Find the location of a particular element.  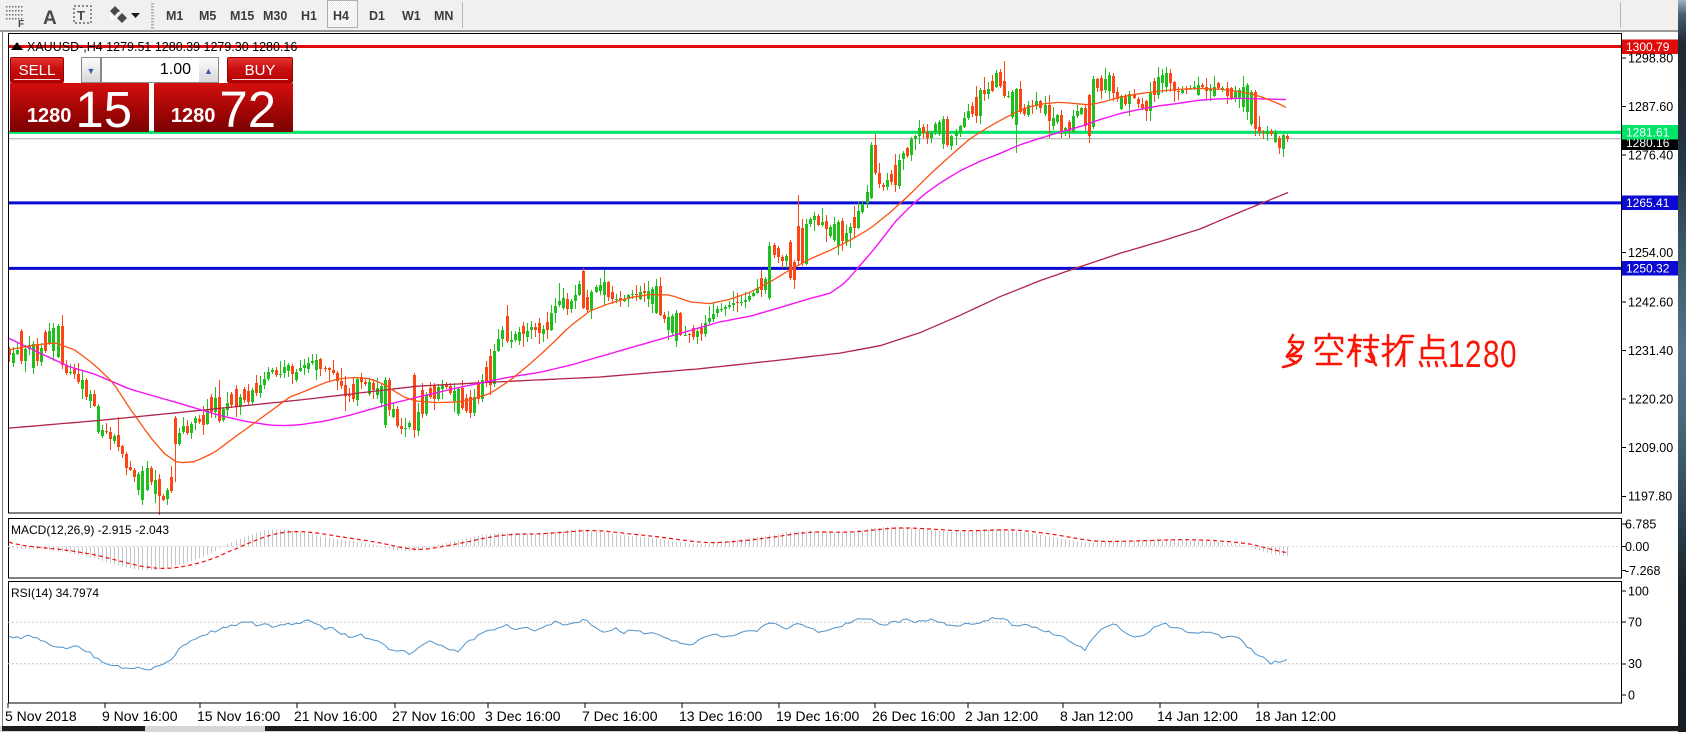

svg-text: M5 is located at coordinates (207, 16).